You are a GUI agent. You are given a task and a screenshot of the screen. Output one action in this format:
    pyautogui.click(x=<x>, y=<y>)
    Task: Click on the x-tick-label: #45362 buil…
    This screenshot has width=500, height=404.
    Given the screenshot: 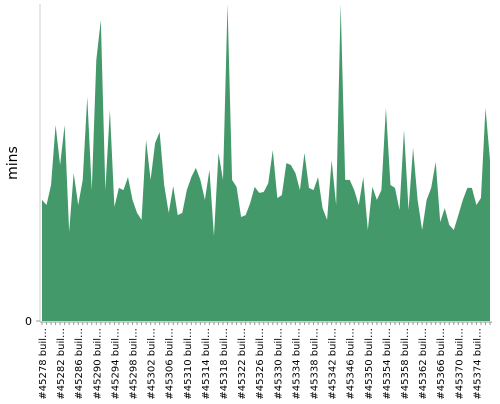 What is the action you would take?
    pyautogui.click(x=423, y=364)
    